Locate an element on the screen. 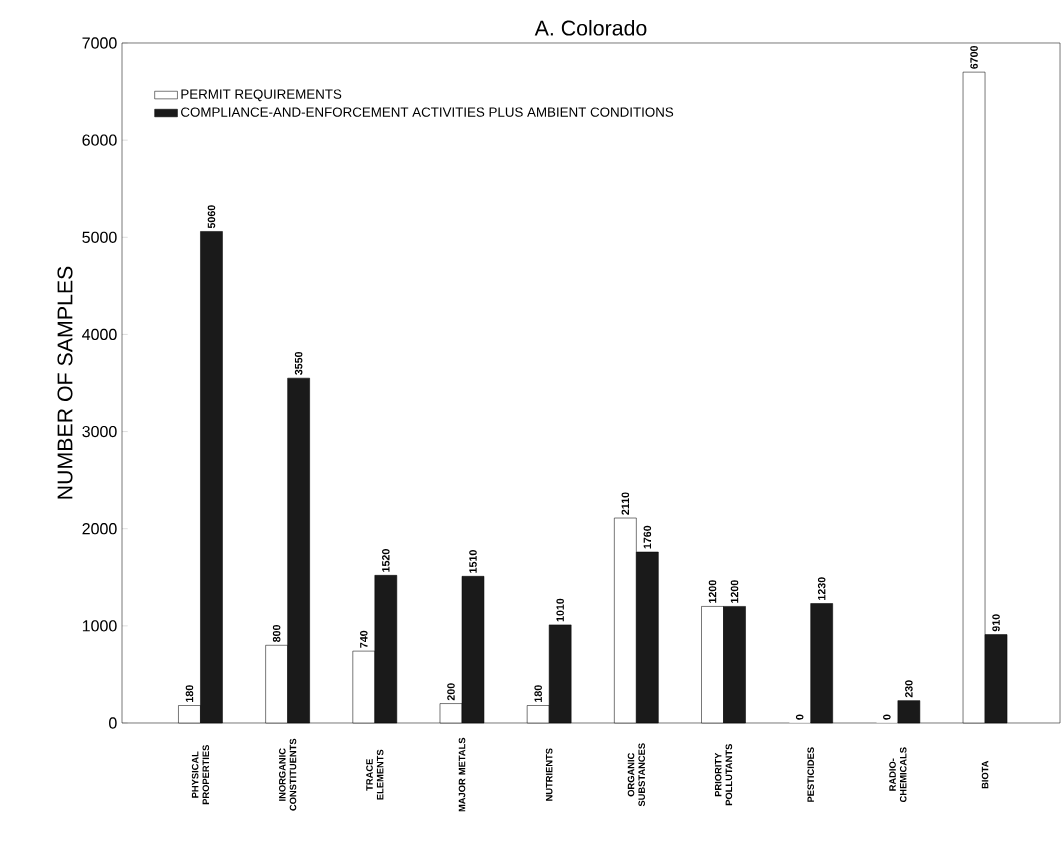 The image size is (1062, 856). y-tick-label: 7000 is located at coordinates (99, 43).